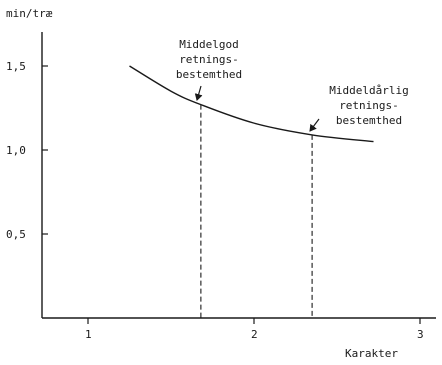 The width and height of the screenshot is (442, 365). What do you see at coordinates (16, 234) in the screenshot?
I see `y-tick-label: 0,5` at bounding box center [16, 234].